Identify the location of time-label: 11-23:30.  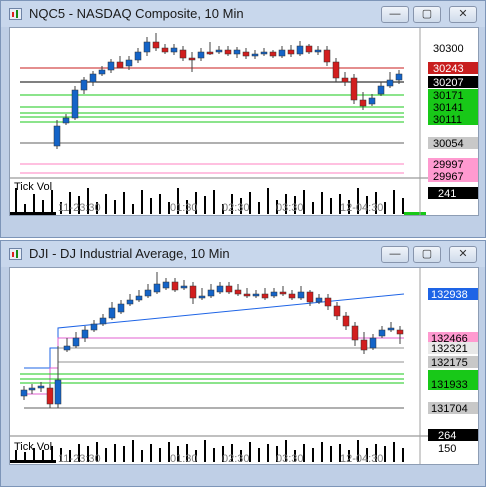
(79, 208).